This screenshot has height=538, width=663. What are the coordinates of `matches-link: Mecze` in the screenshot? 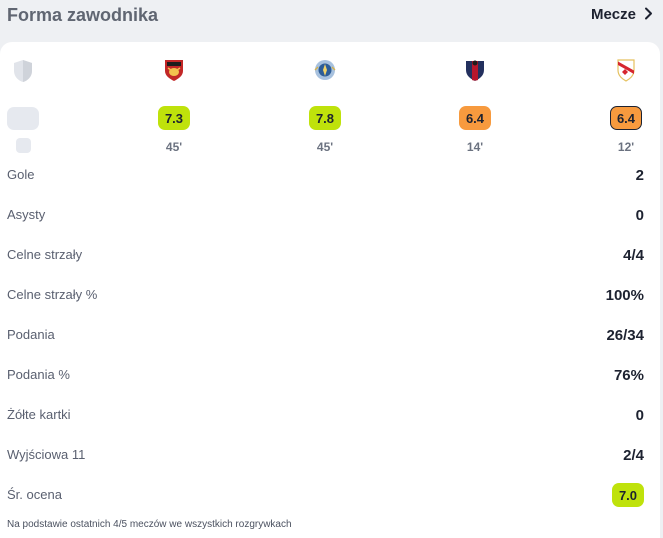 It's located at (622, 14).